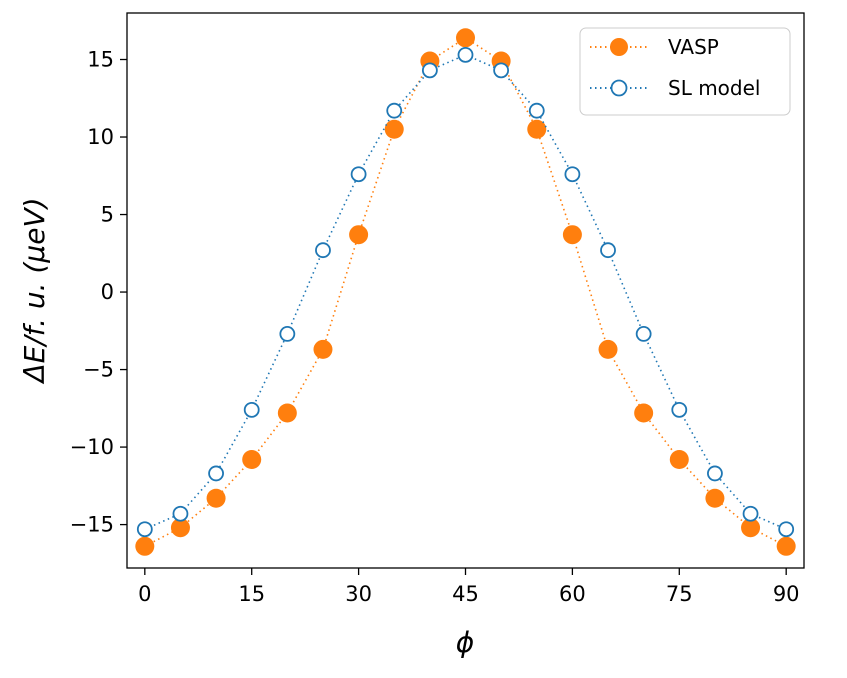  What do you see at coordinates (786, 594) in the screenshot?
I see `x-tick-label: 90` at bounding box center [786, 594].